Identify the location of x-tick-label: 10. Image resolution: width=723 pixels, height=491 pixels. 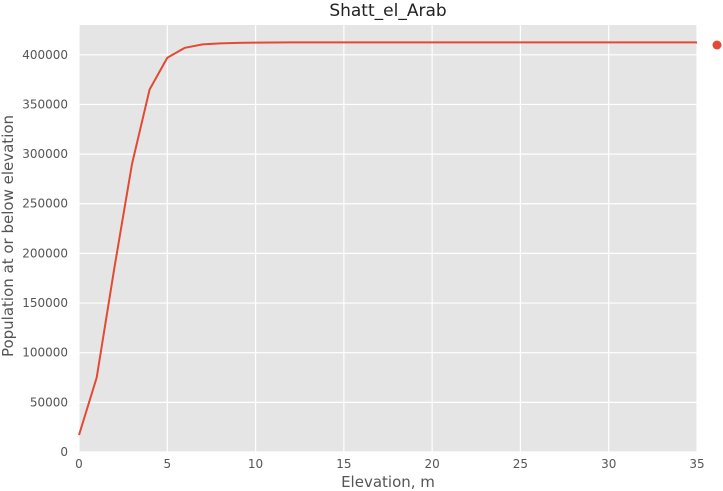
(255, 464).